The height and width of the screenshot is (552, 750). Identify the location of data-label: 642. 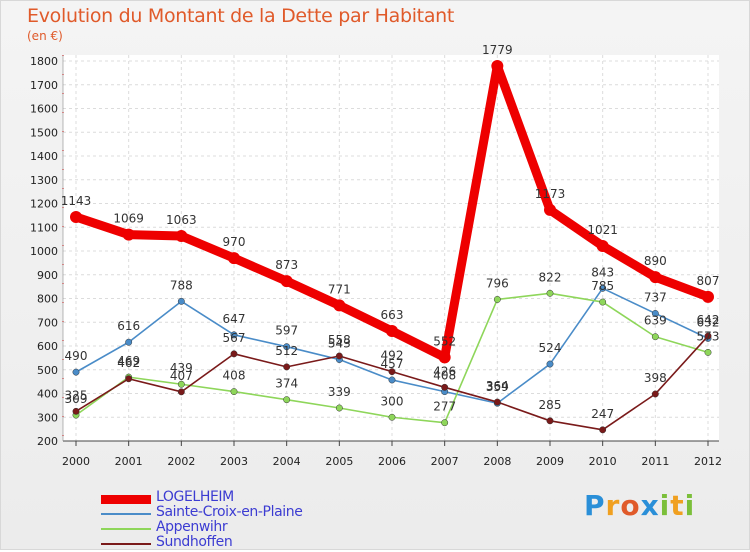
(708, 320).